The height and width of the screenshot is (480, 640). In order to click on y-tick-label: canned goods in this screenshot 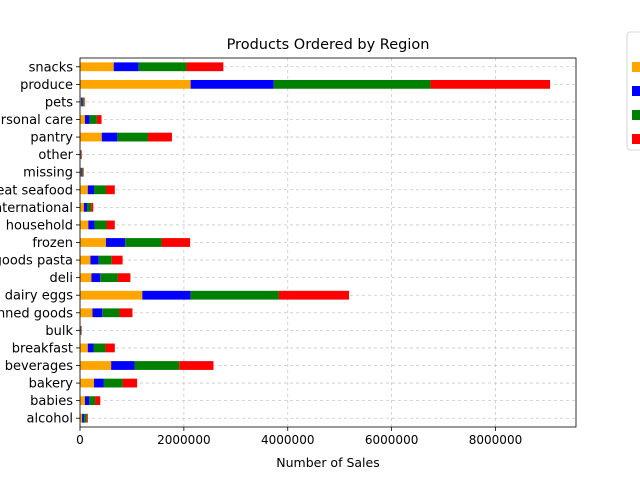, I will do `click(36, 313)`.